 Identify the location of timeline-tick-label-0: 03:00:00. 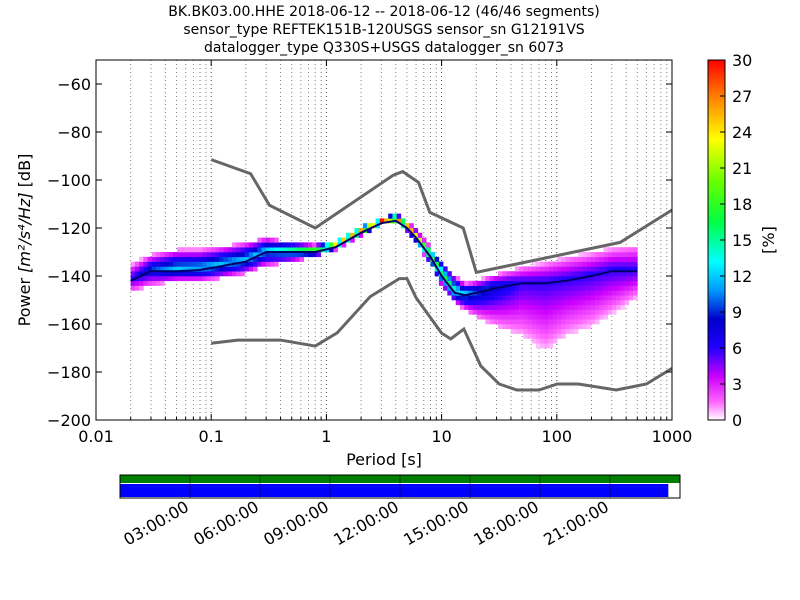
(156, 523).